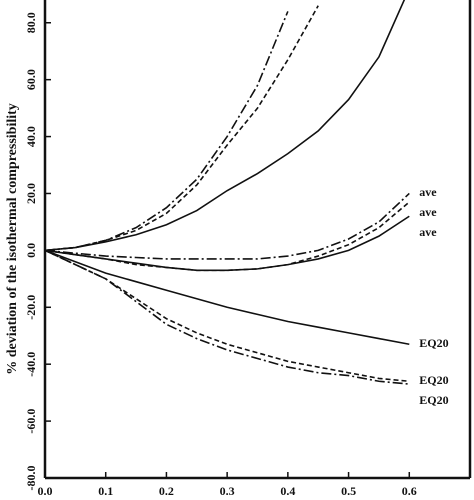 This screenshot has width=474, height=500. I want to click on y-tick-label: 80.0, so click(31, 22).